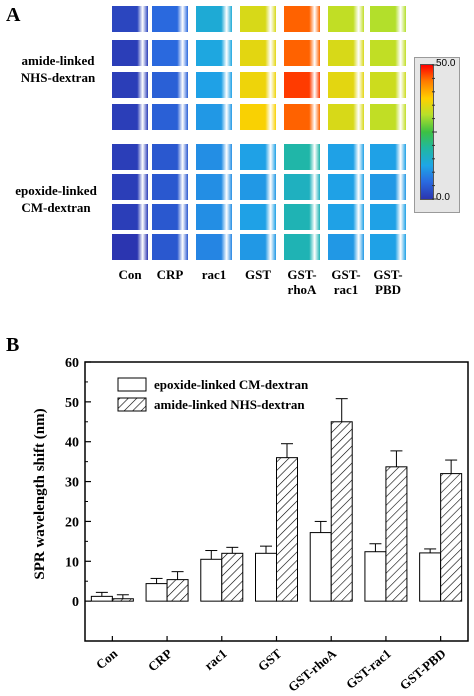 This screenshot has height=696, width=474. I want to click on x-tick-label: Con, so click(107, 658).